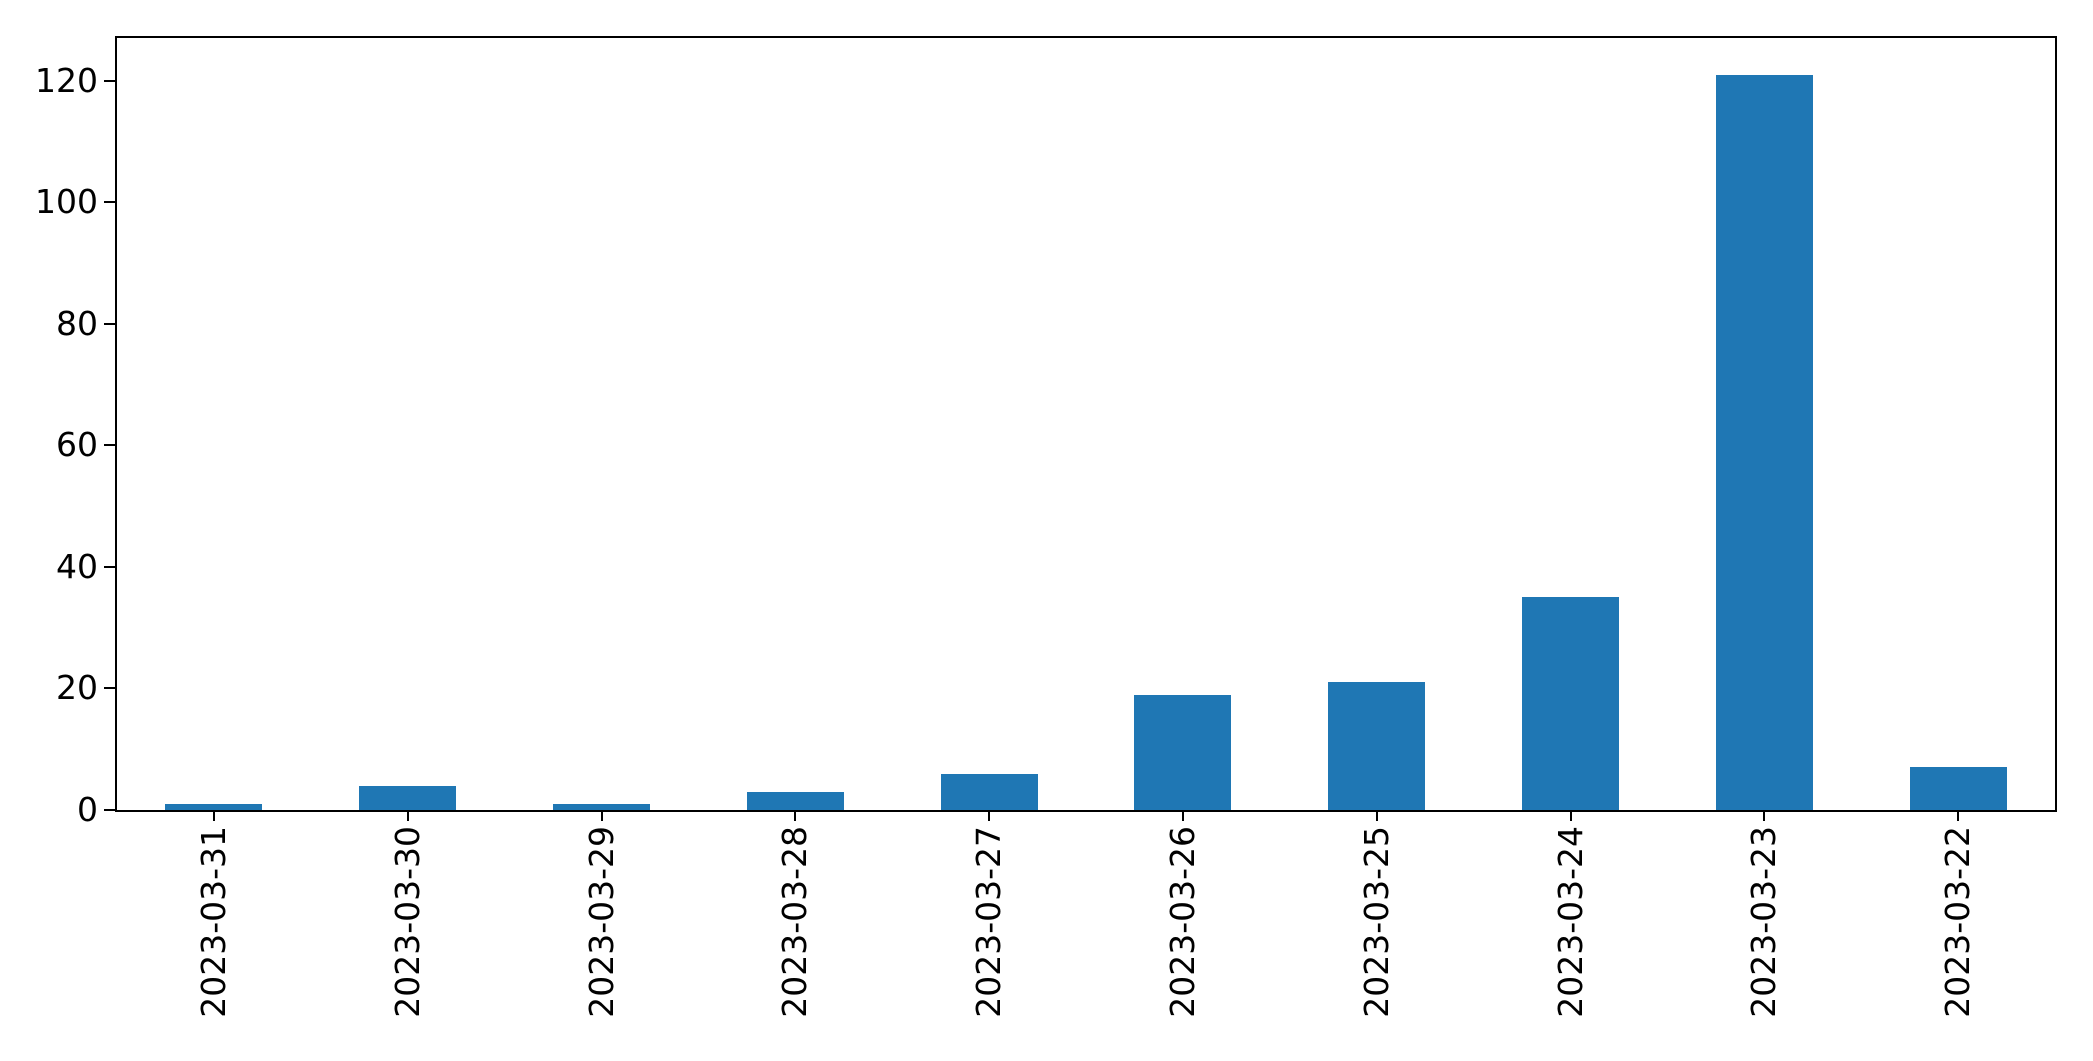  What do you see at coordinates (601, 922) in the screenshot?
I see `x-tick-label: 2023-03-29` at bounding box center [601, 922].